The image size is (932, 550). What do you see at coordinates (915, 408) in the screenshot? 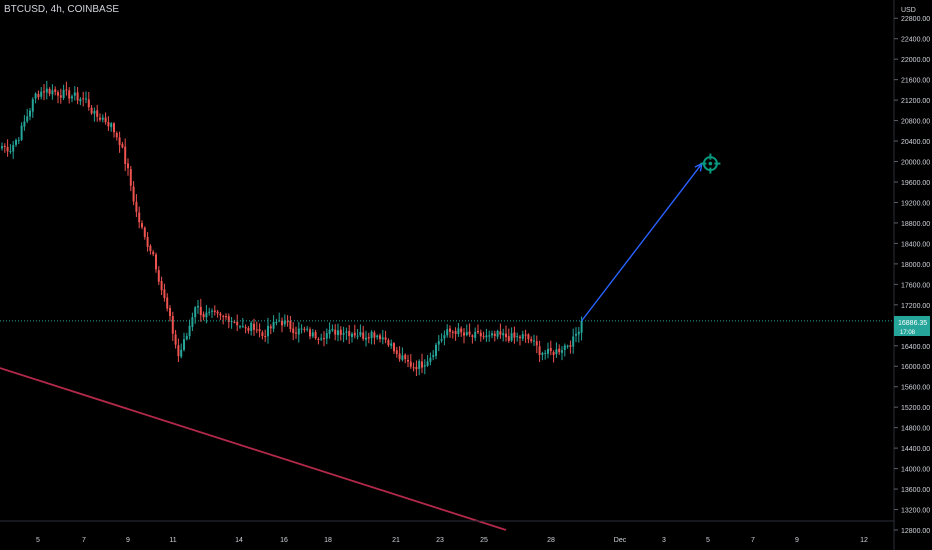
I see `price-tick-label: 15200.00` at bounding box center [915, 408].